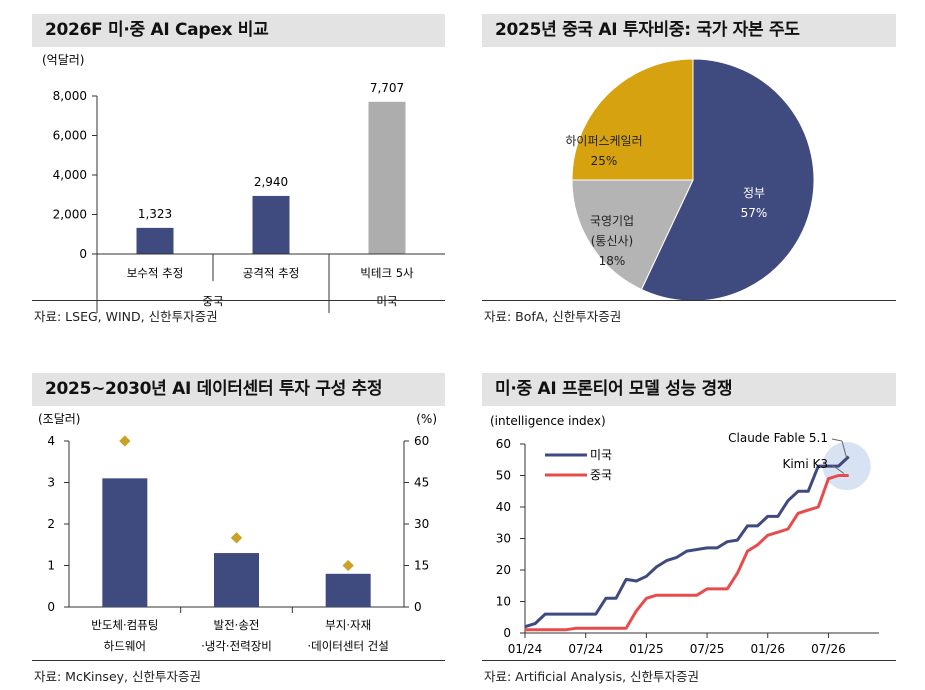  Describe the element at coordinates (778, 438) in the screenshot. I see `annotation-label: Claude Fable 5.1` at that location.